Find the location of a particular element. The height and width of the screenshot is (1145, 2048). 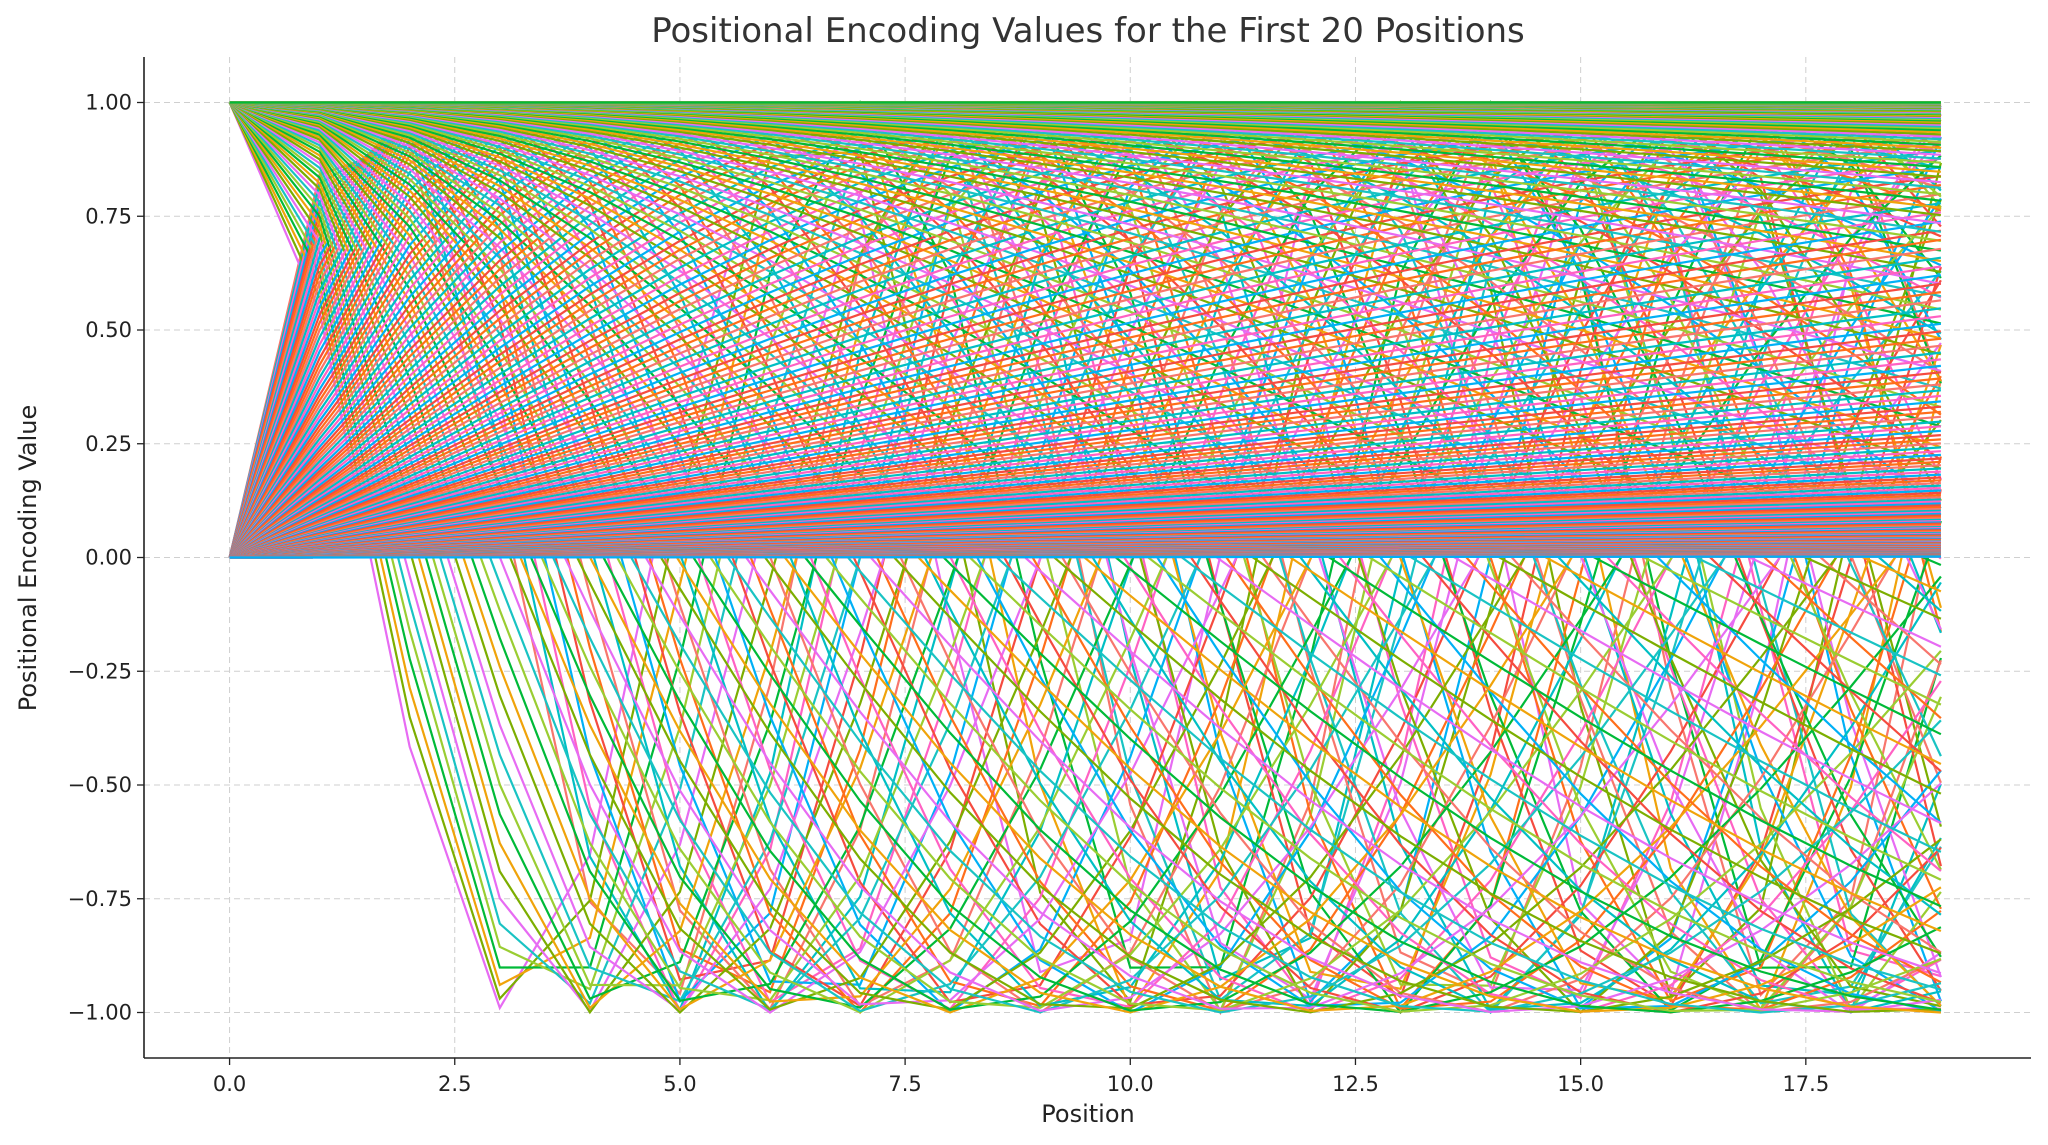

x-tick-label: 15.0 is located at coordinates (1580, 1084).